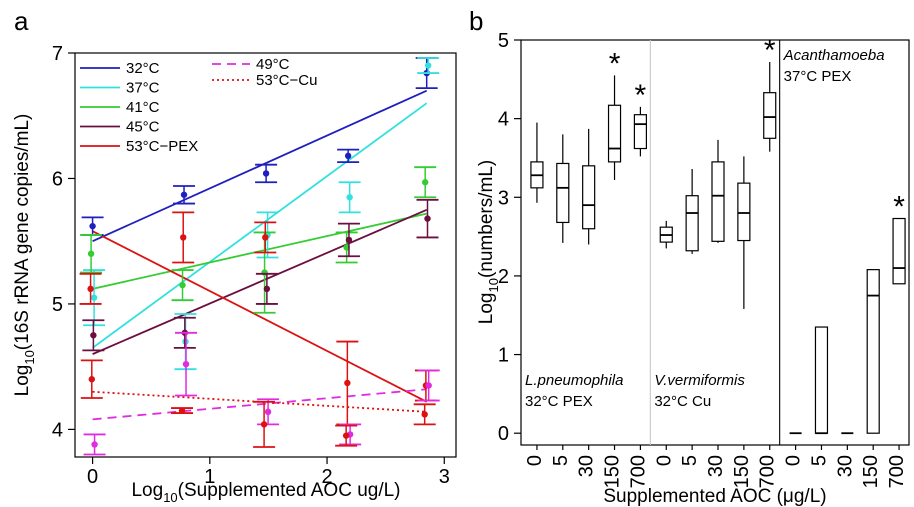 The width and height of the screenshot is (914, 507). Describe the element at coordinates (143, 127) in the screenshot. I see `legend-entry: 45°C` at that location.